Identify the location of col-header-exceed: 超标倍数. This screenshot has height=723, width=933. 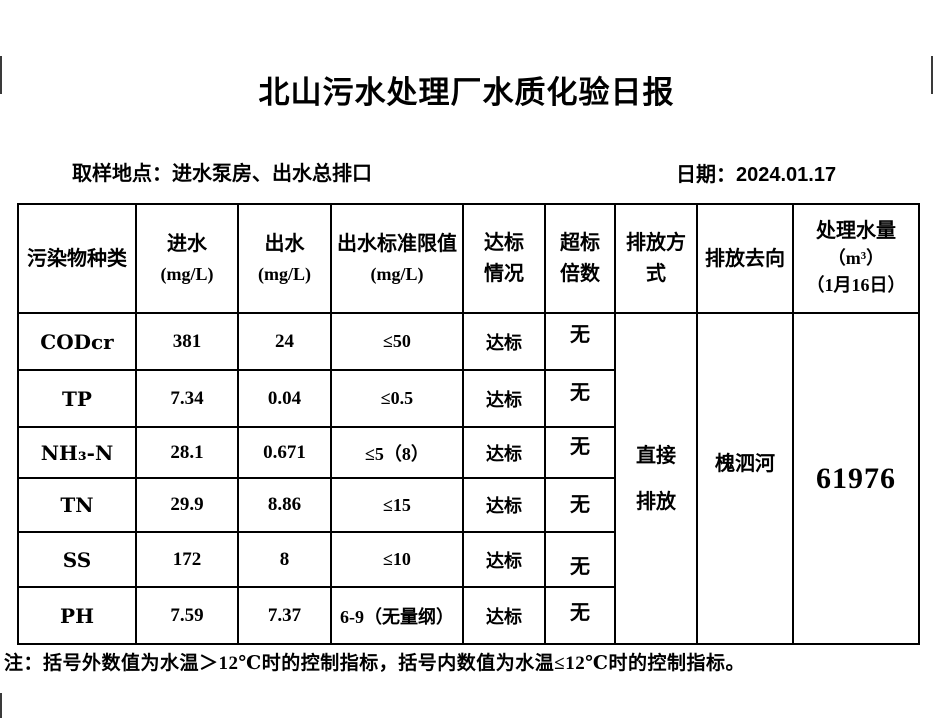
(580, 258).